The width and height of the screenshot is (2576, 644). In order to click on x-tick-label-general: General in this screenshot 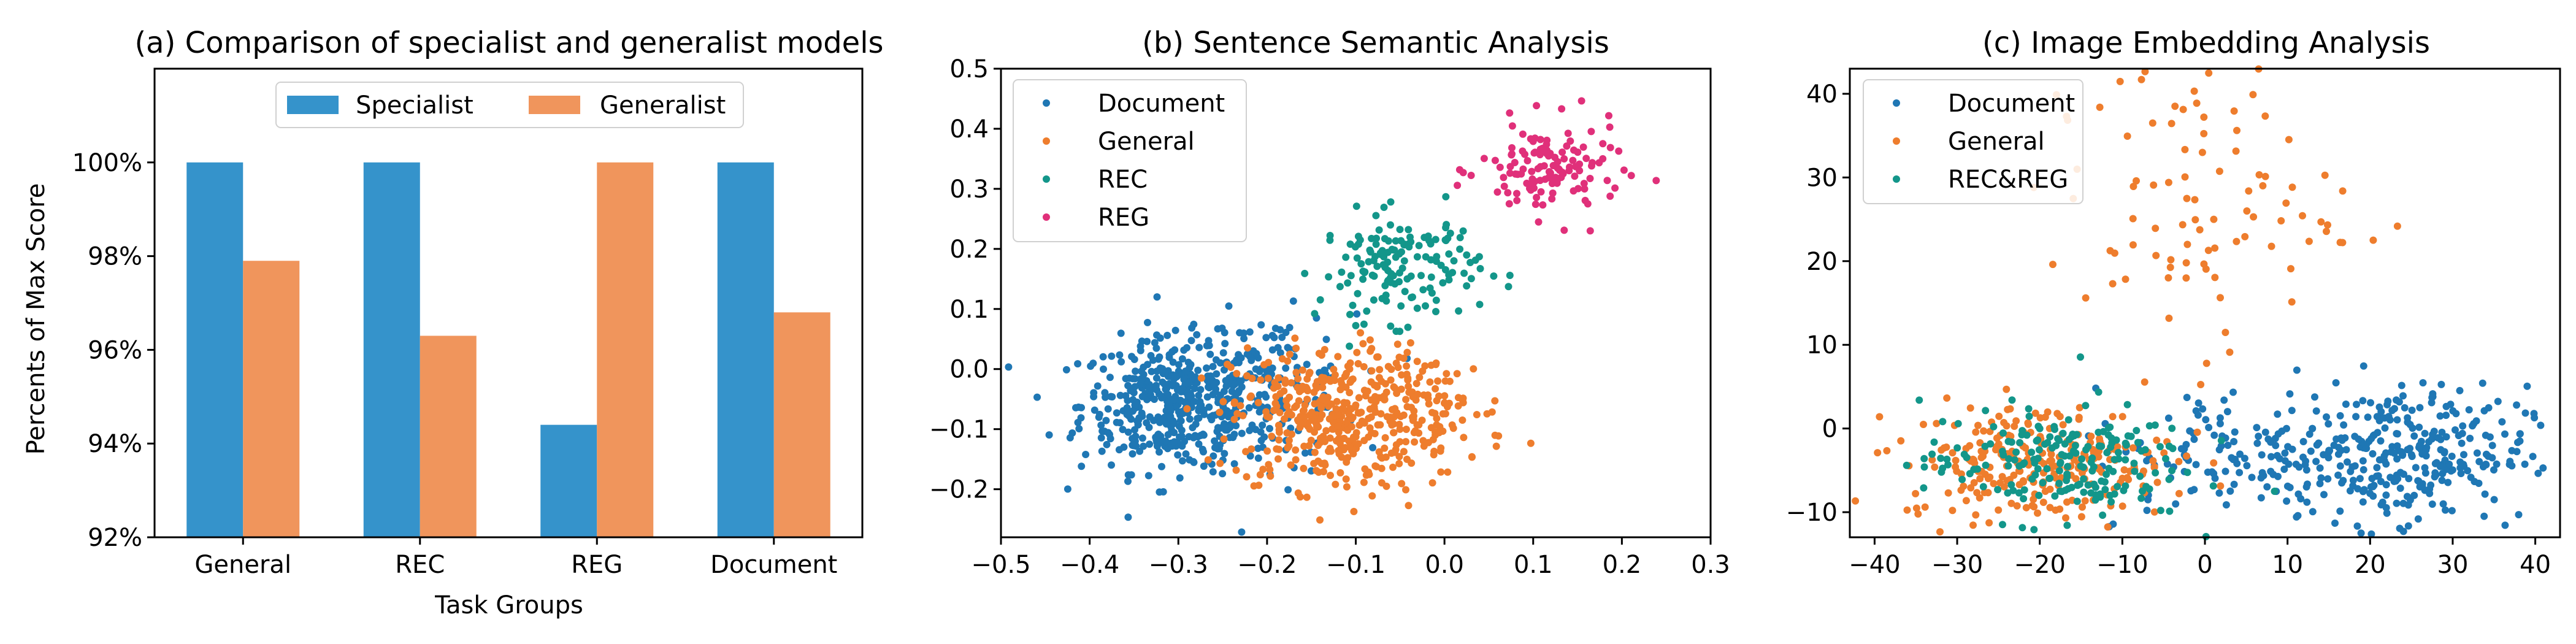, I will do `click(242, 565)`.